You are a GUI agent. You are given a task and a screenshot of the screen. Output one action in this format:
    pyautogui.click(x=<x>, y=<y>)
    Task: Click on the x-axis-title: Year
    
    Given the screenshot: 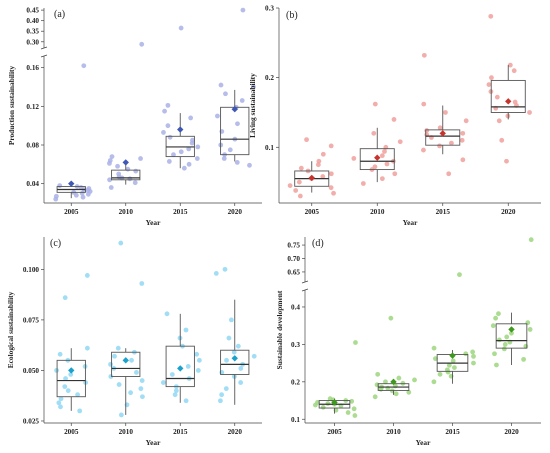 What is the action you would take?
    pyautogui.click(x=153, y=222)
    